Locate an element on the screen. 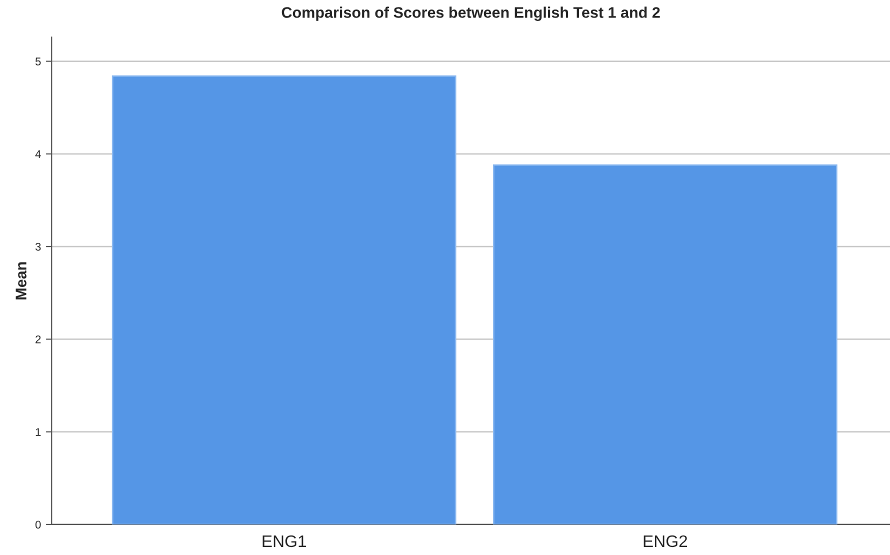 Image resolution: width=890 pixels, height=555 pixels. y-tick-label: 5 is located at coordinates (38, 62).